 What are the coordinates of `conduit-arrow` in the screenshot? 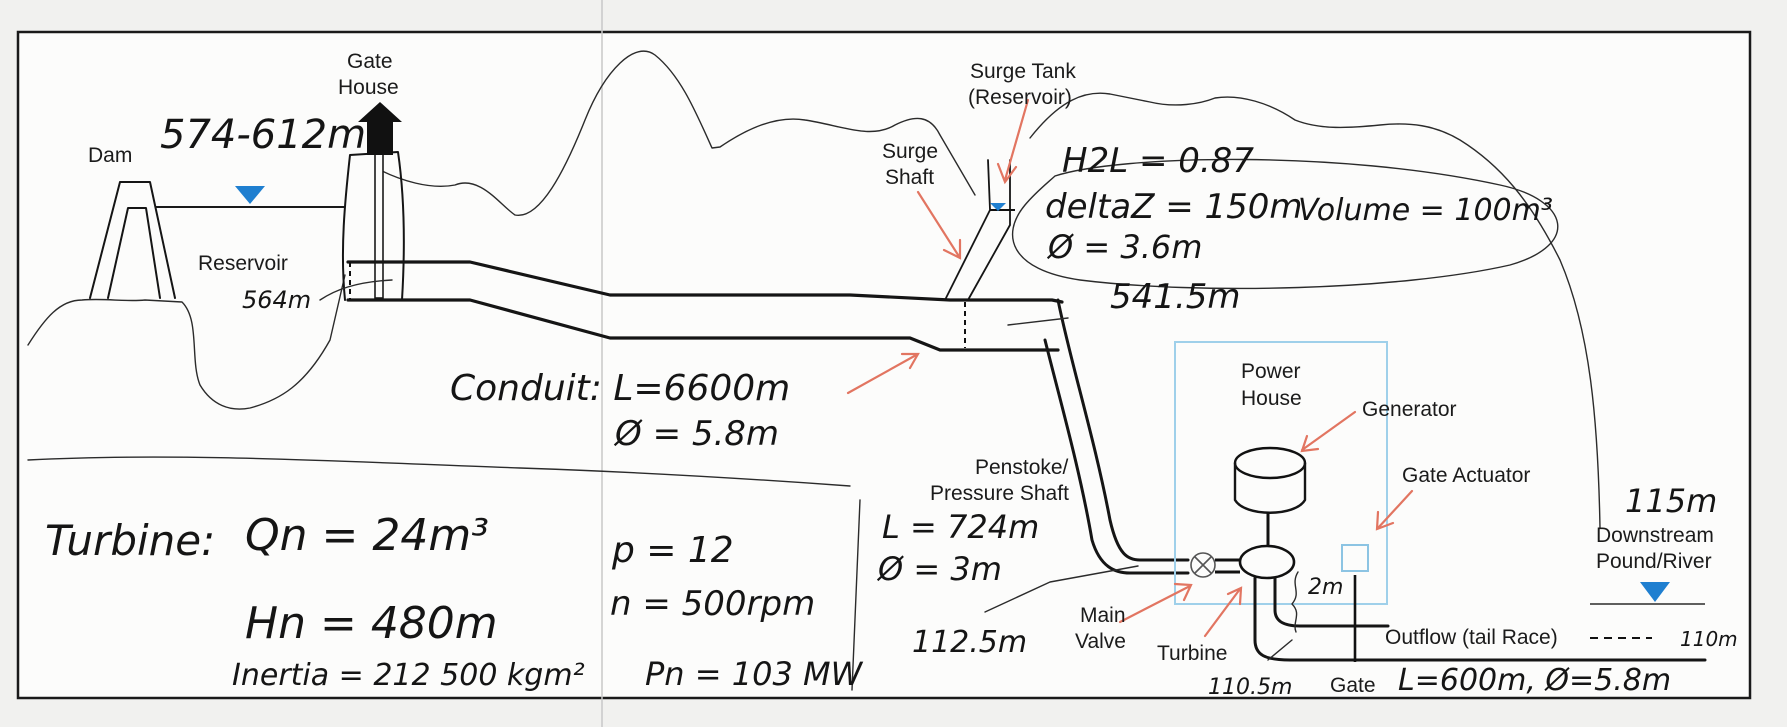 It's located at (883, 373).